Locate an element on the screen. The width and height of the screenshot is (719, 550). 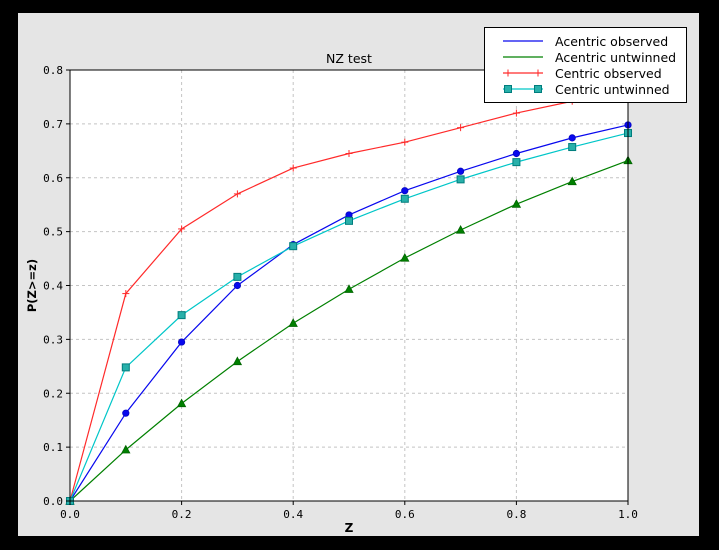
legend-item-centric-untwinned: Centric untwinned is located at coordinates (592, 89).